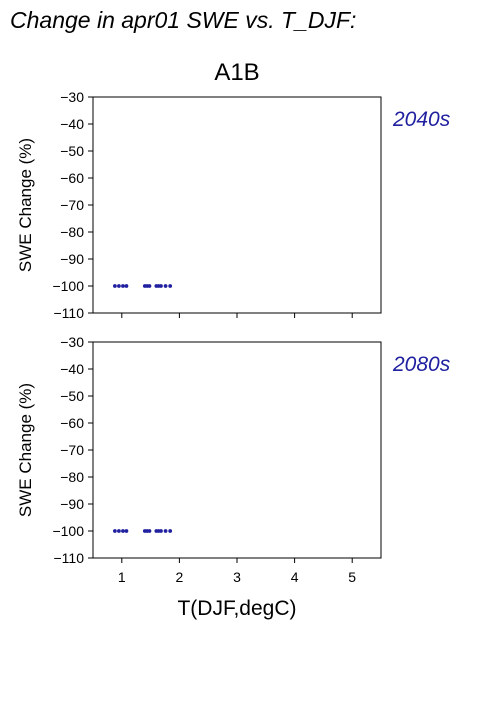 The height and width of the screenshot is (709, 501). Describe the element at coordinates (122, 577) in the screenshot. I see `x-tick-label: 1` at that location.